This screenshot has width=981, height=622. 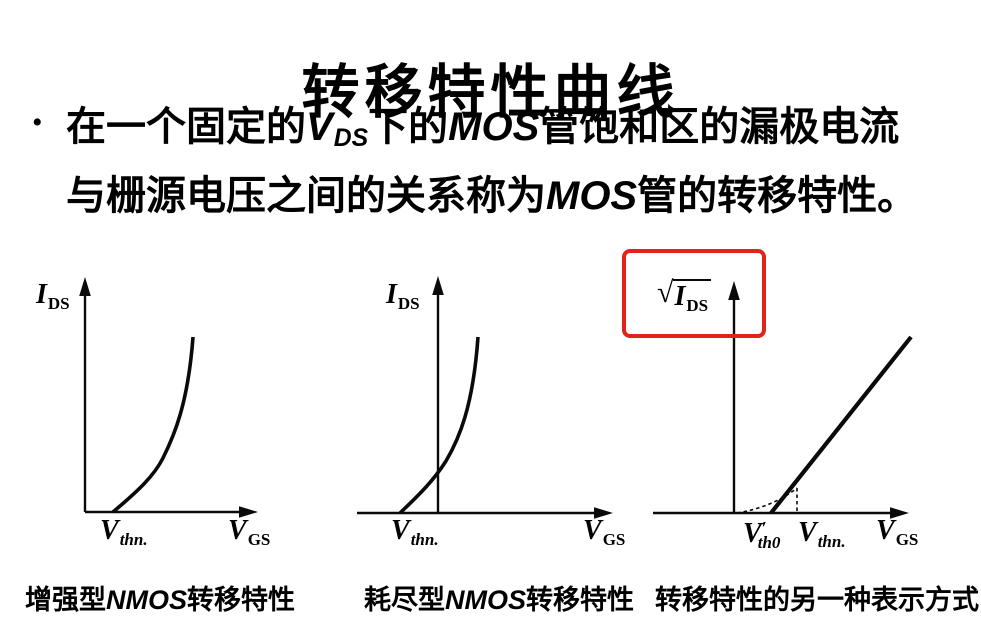 I want to click on g3-y-axis-label: √IDS, so click(x=684, y=295).